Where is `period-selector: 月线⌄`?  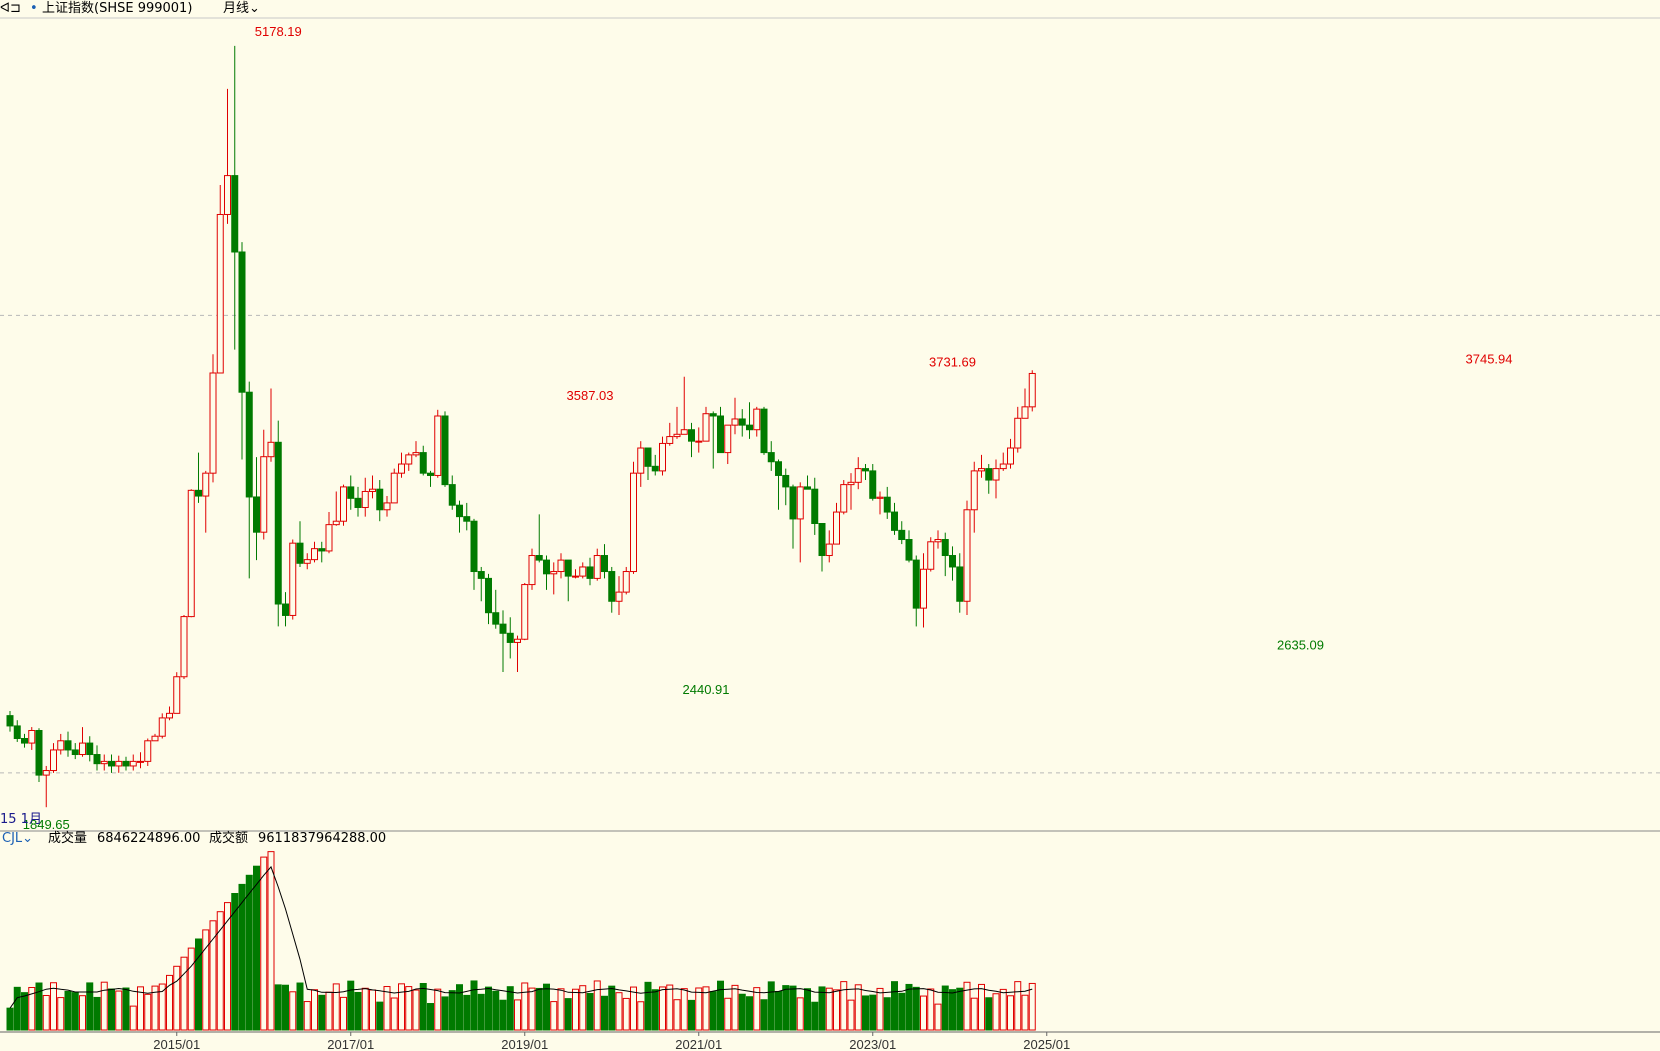
period-selector: 月线⌄ is located at coordinates (241, 9).